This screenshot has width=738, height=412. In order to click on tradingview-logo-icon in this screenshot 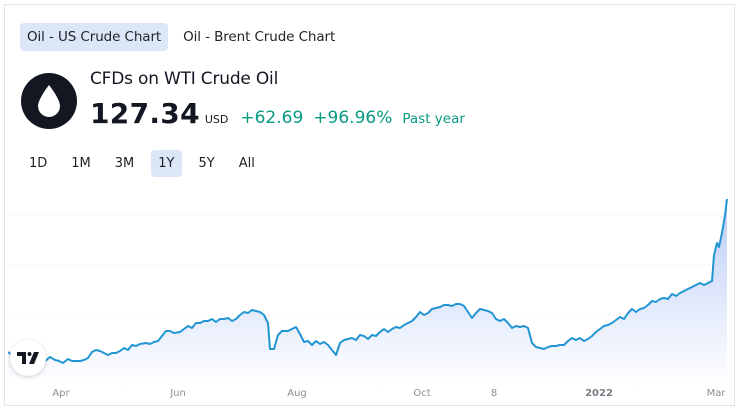, I will do `click(28, 358)`.